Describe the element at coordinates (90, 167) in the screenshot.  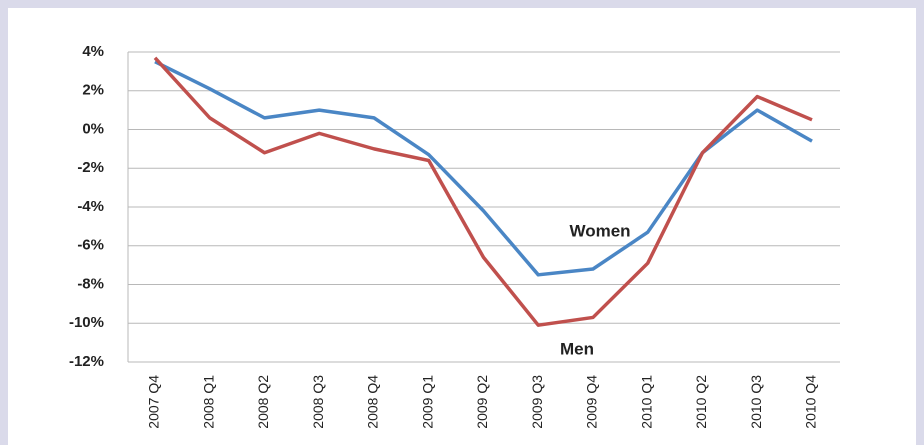
I see `y-tick-label: -2%` at that location.